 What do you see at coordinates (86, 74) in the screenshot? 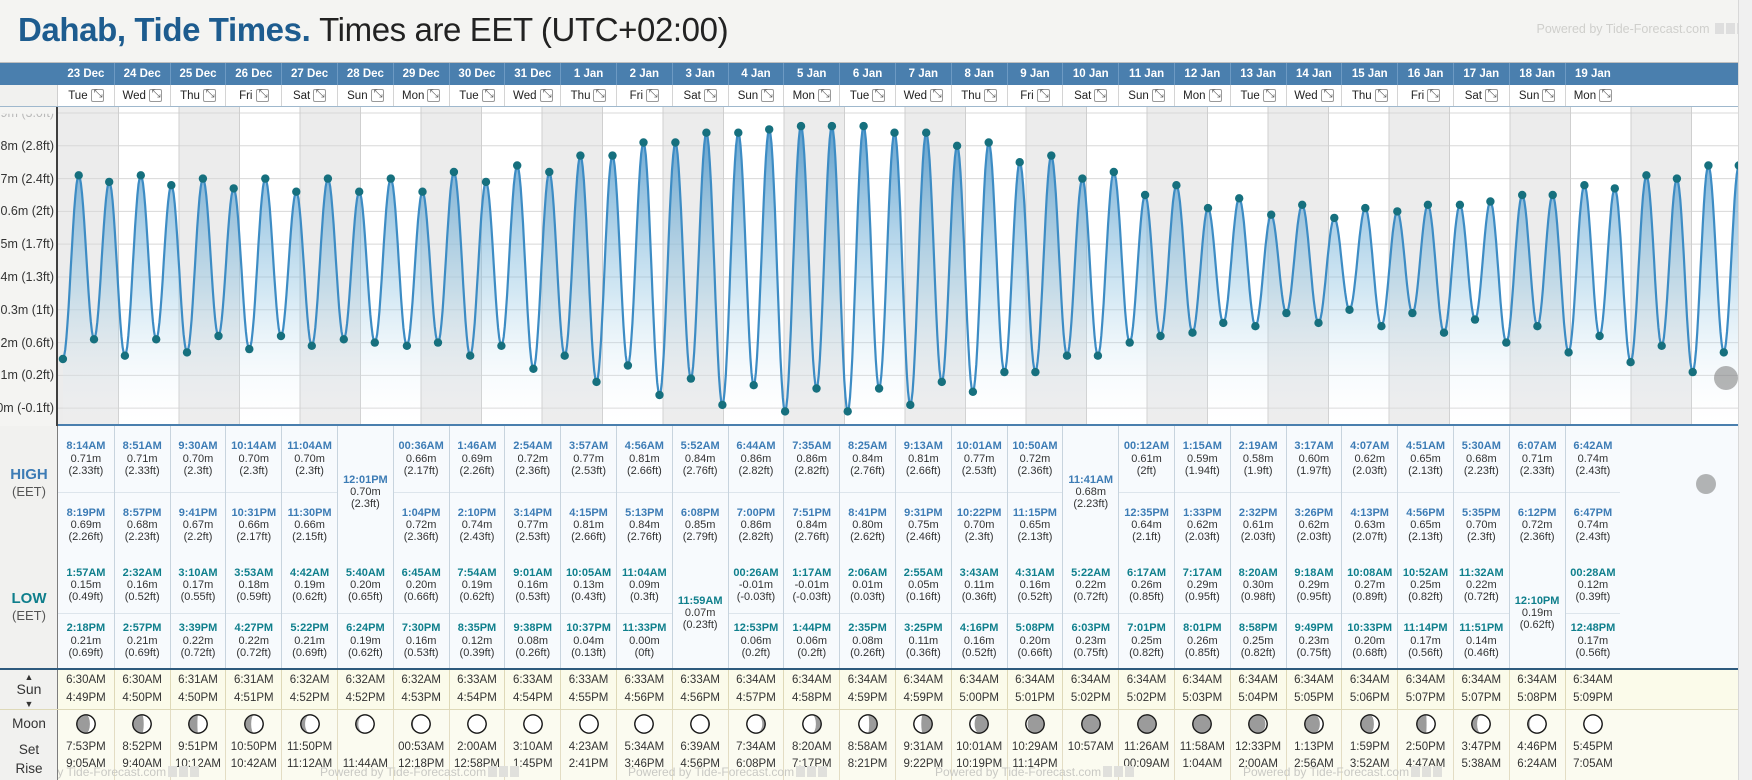
I see `date-header-cell: 23 Dec` at bounding box center [86, 74].